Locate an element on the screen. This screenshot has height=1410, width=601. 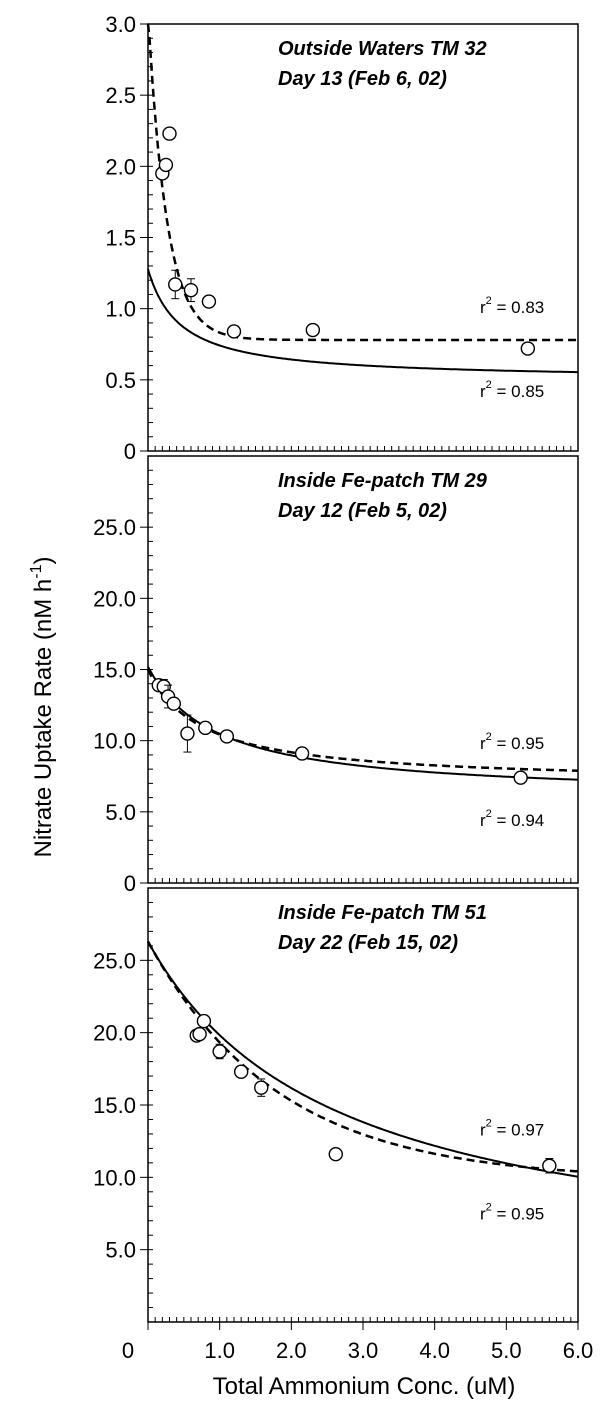
y-axis-label: Nitrate Uptake Rate (nM h-1) is located at coordinates (42, 706).